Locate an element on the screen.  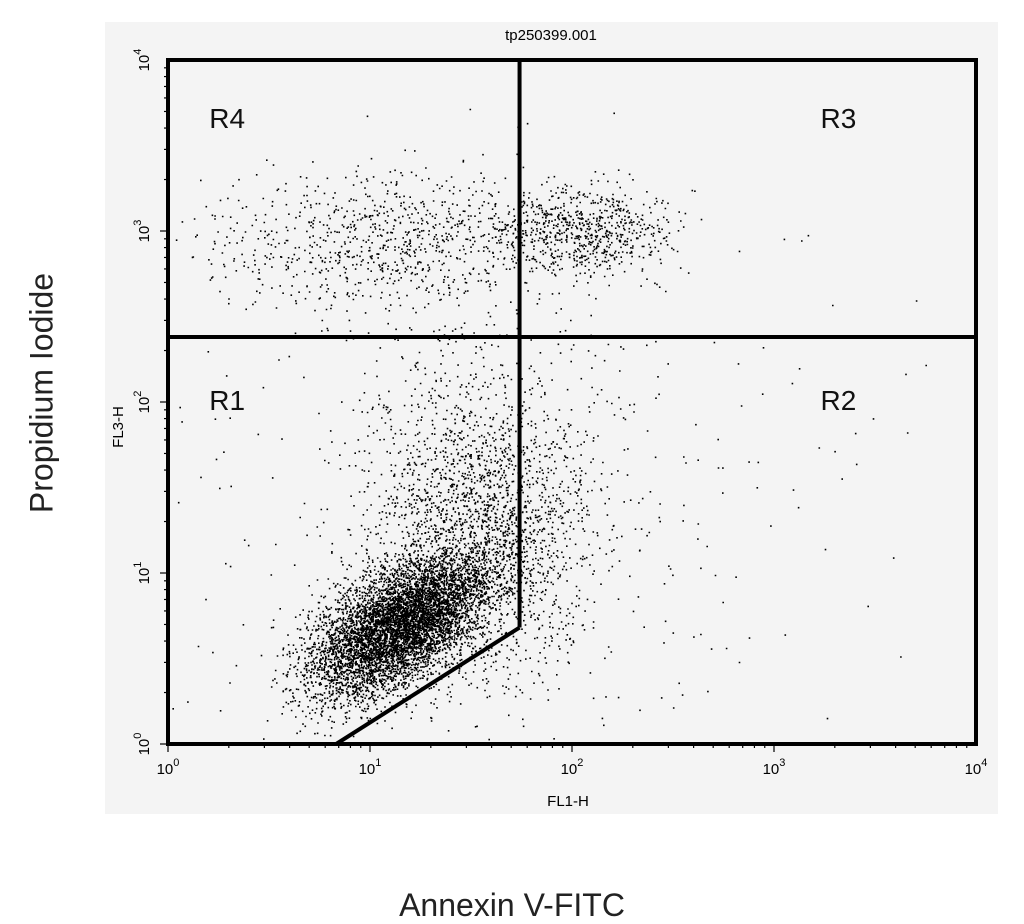
y-tick-label: 10³ is located at coordinates (142, 231).